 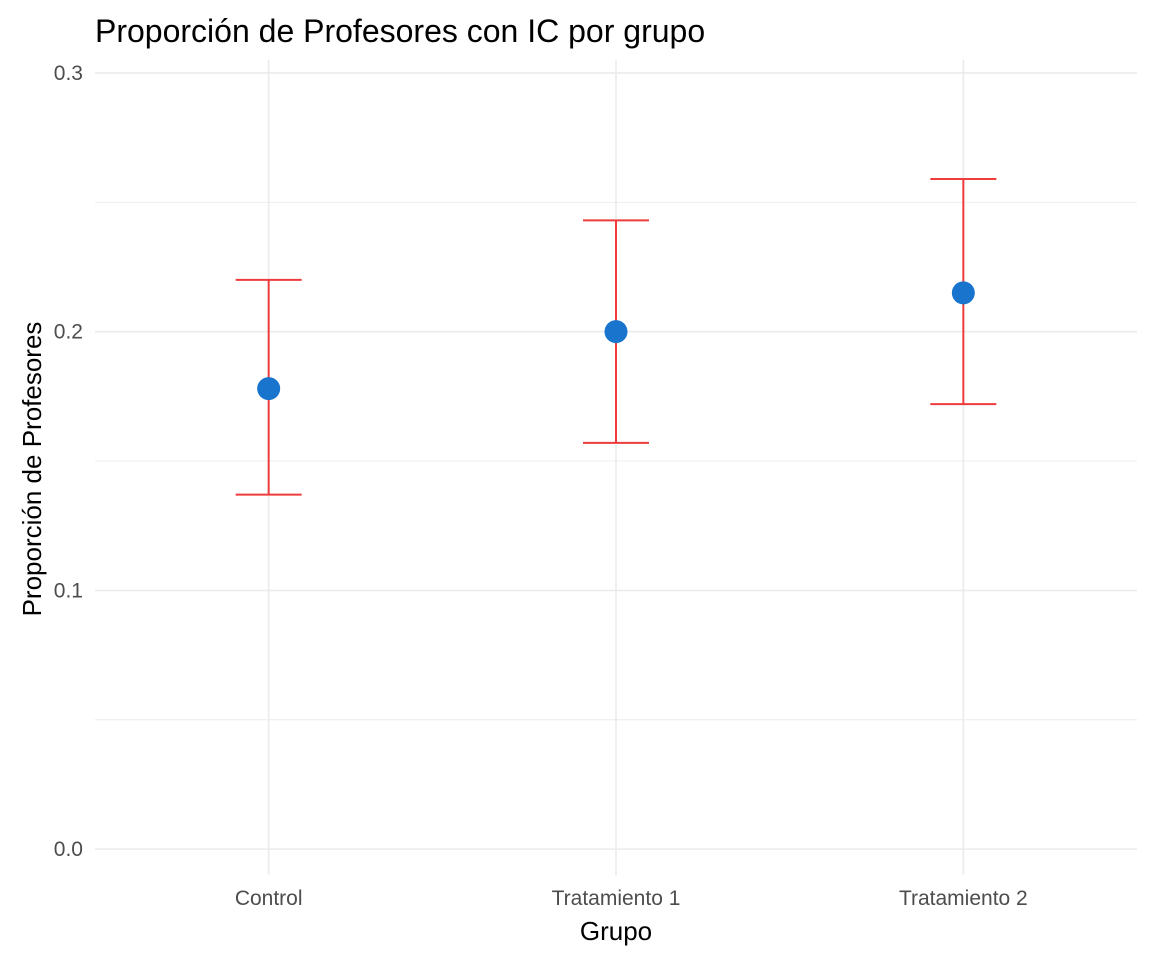 I want to click on x-tick-label: Tratamiento 2, so click(x=963, y=898).